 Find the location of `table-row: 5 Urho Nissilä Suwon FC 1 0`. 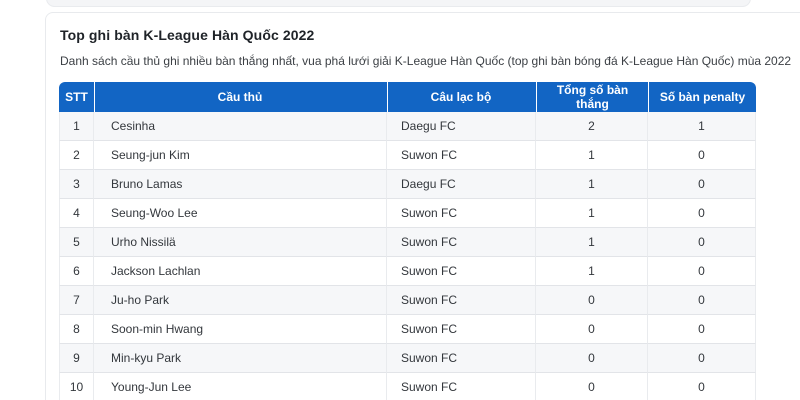

table-row: 5 Urho Nissilä Suwon FC 1 0 is located at coordinates (407, 242).